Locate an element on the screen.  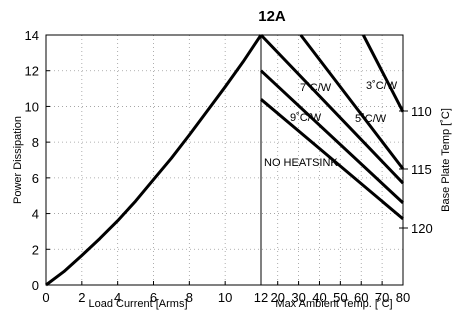
x-tick-label-right-4: 50 is located at coordinates (340, 297).